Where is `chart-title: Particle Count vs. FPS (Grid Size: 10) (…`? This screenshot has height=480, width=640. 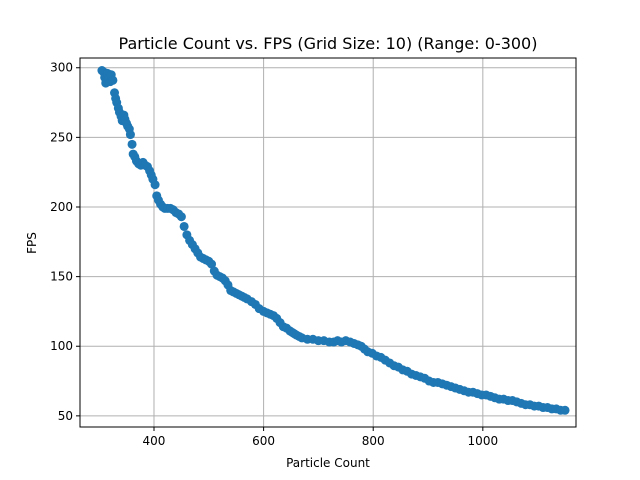 chart-title: Particle Count vs. FPS (Grid Size: 10) (… is located at coordinates (328, 43).